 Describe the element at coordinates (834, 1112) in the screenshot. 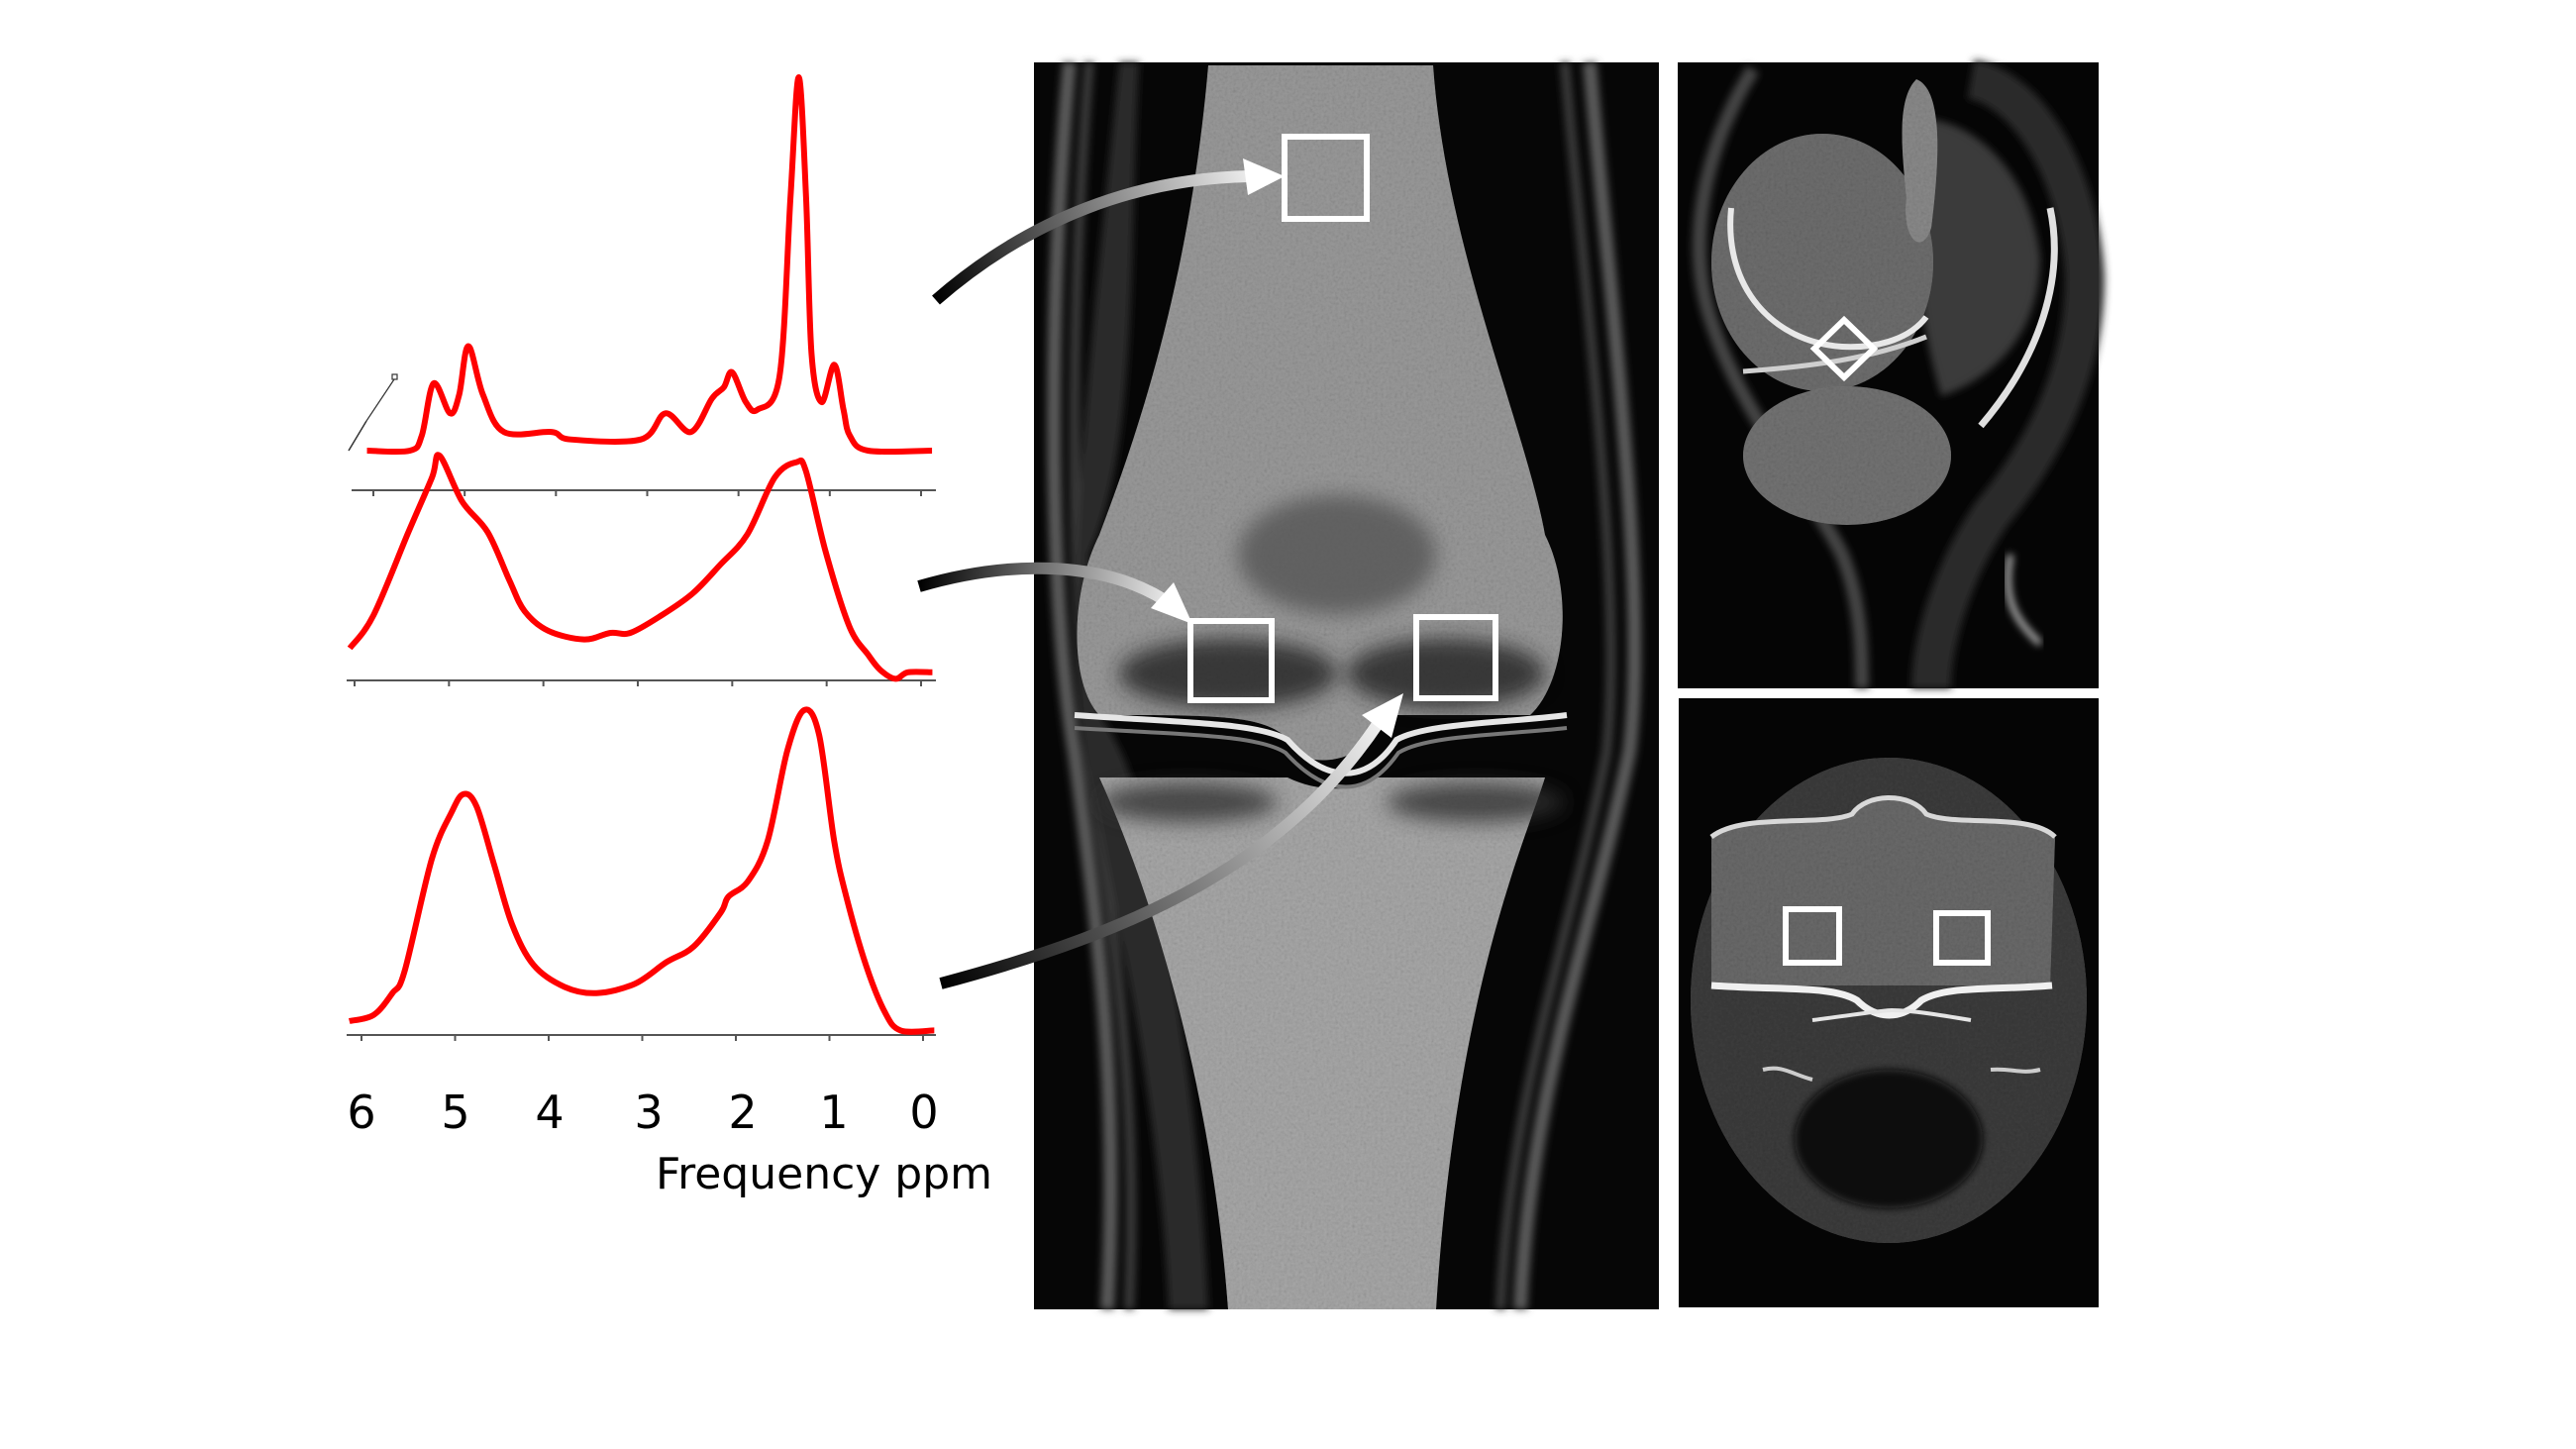

I see `x-tick-label: 1` at that location.